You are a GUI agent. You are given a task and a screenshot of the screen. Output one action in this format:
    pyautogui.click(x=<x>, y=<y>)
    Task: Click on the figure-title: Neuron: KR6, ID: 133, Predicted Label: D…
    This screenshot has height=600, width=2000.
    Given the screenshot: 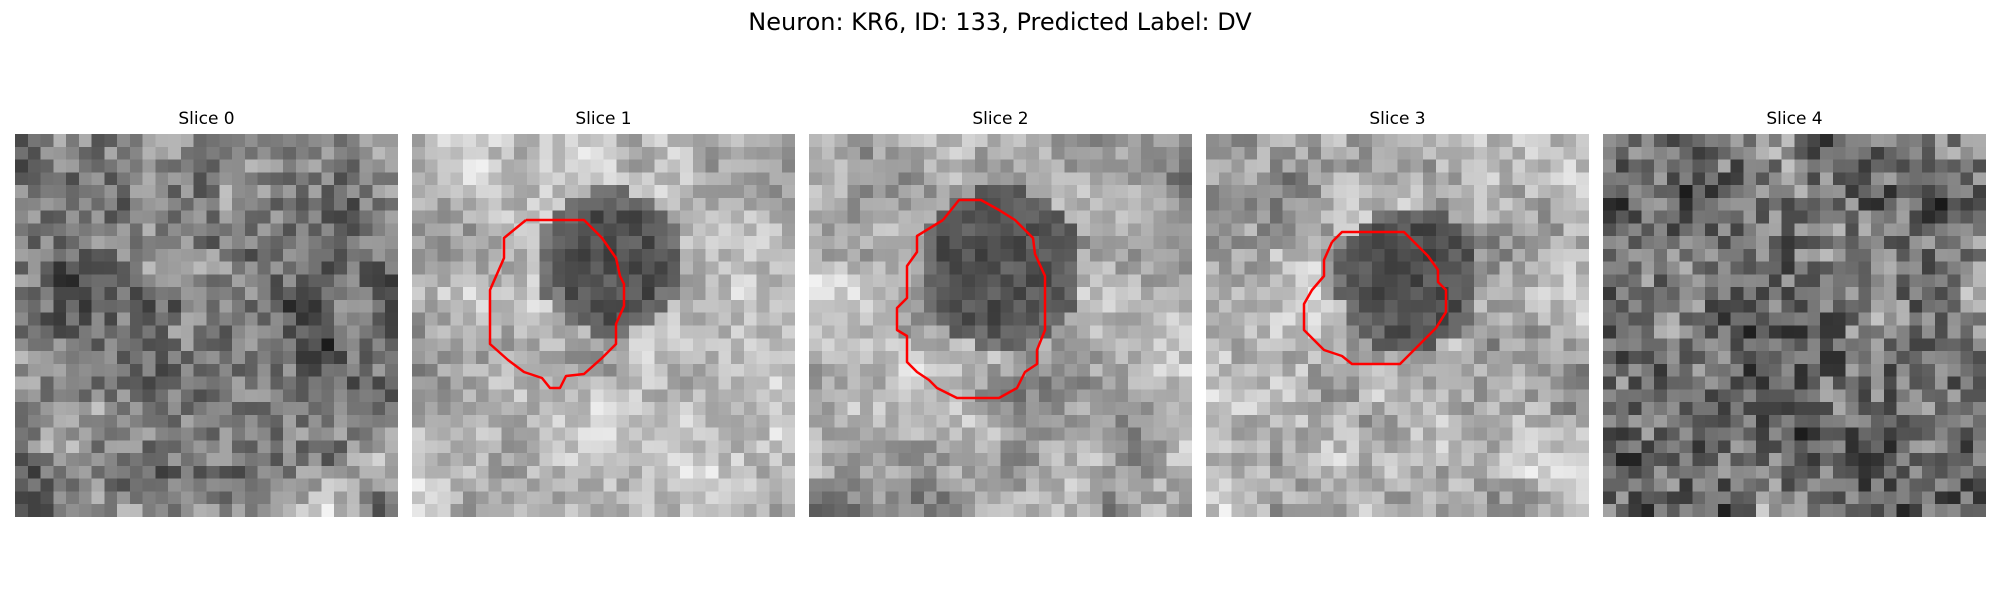 What is the action you would take?
    pyautogui.click(x=1000, y=22)
    